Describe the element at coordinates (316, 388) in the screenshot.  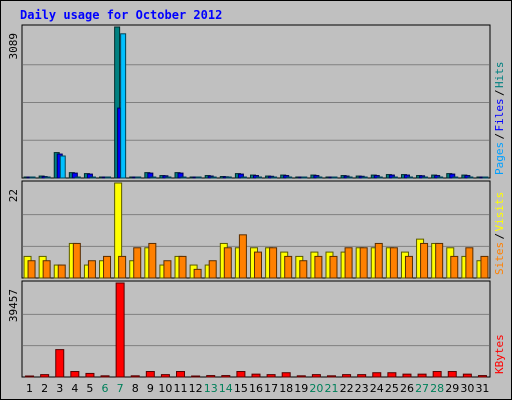
I see `x-tick-label-20: 20` at that location.